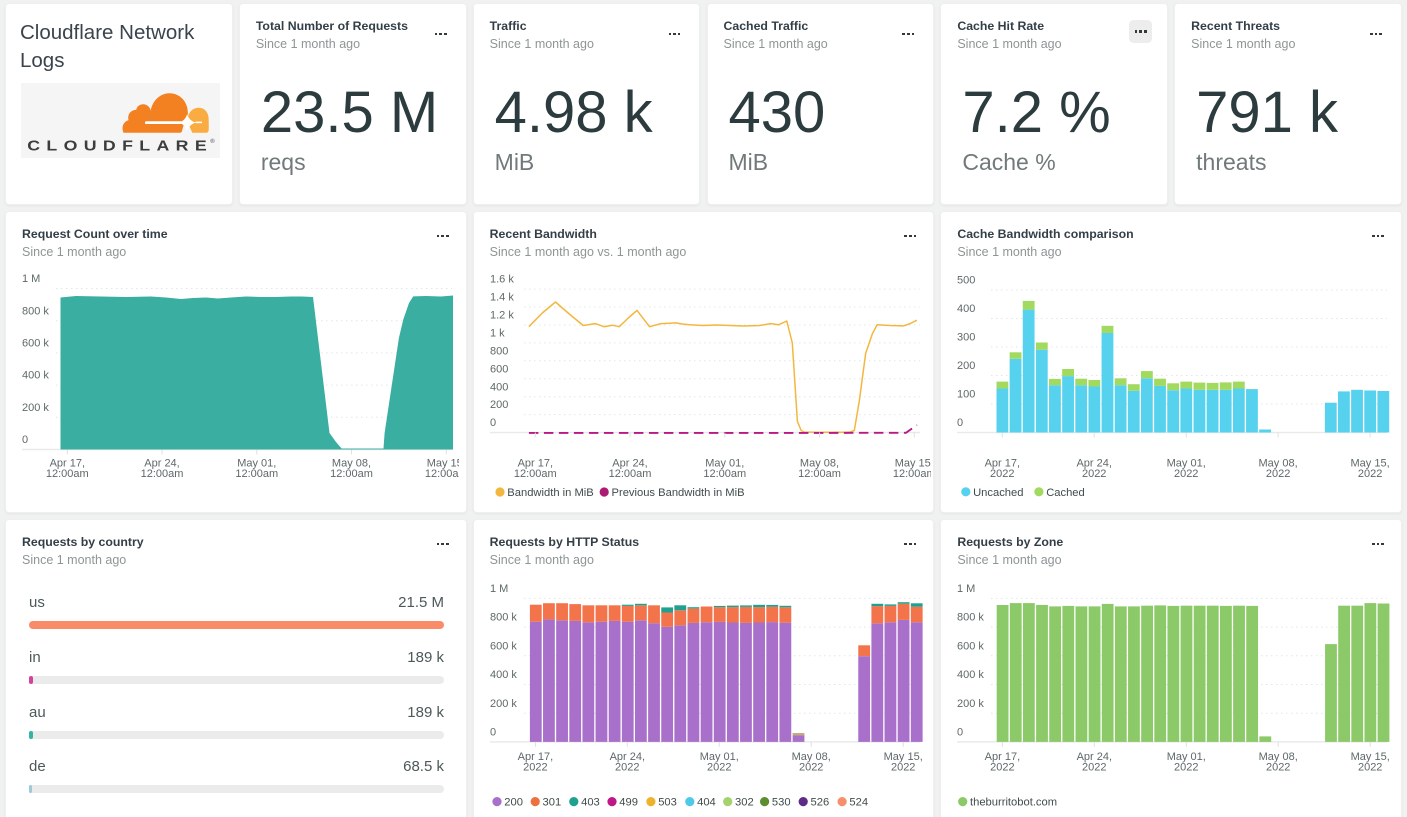 This screenshot has width=1407, height=817. Describe the element at coordinates (781, 803) in the screenshot. I see `svg-text: 530` at that location.